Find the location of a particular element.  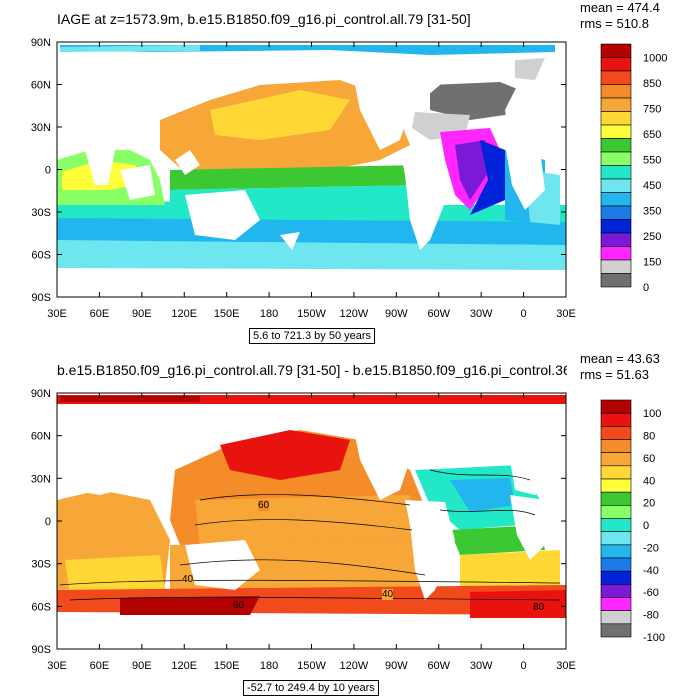

lon-label: 120E is located at coordinates (184, 666).